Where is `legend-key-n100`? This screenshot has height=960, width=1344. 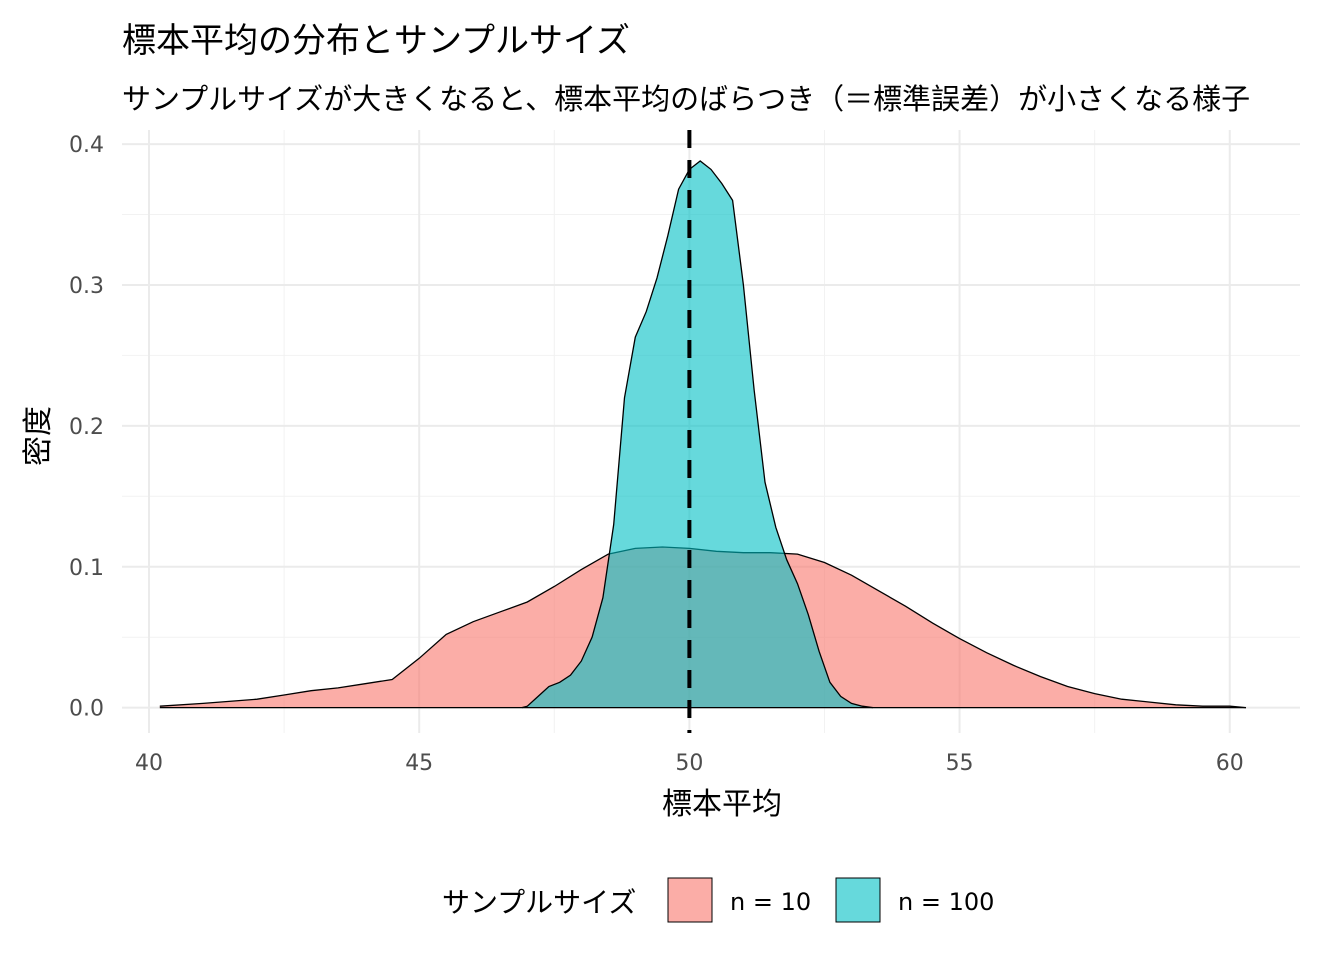 legend-key-n100 is located at coordinates (858, 900).